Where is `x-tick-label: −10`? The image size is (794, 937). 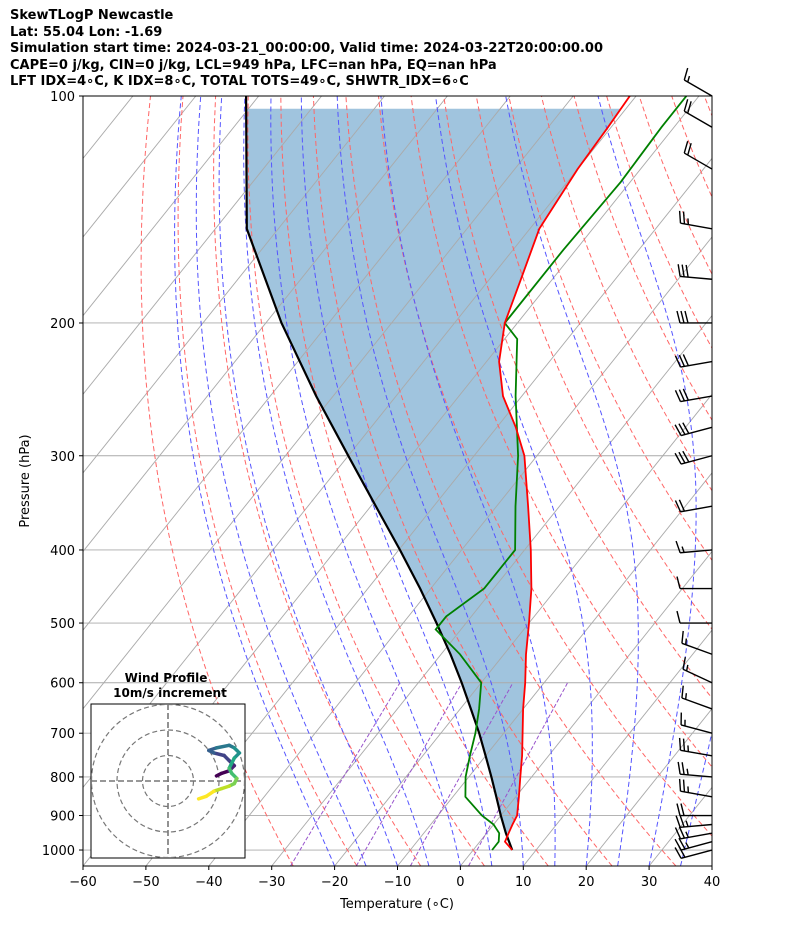
x-tick-label: −10 is located at coordinates (397, 882).